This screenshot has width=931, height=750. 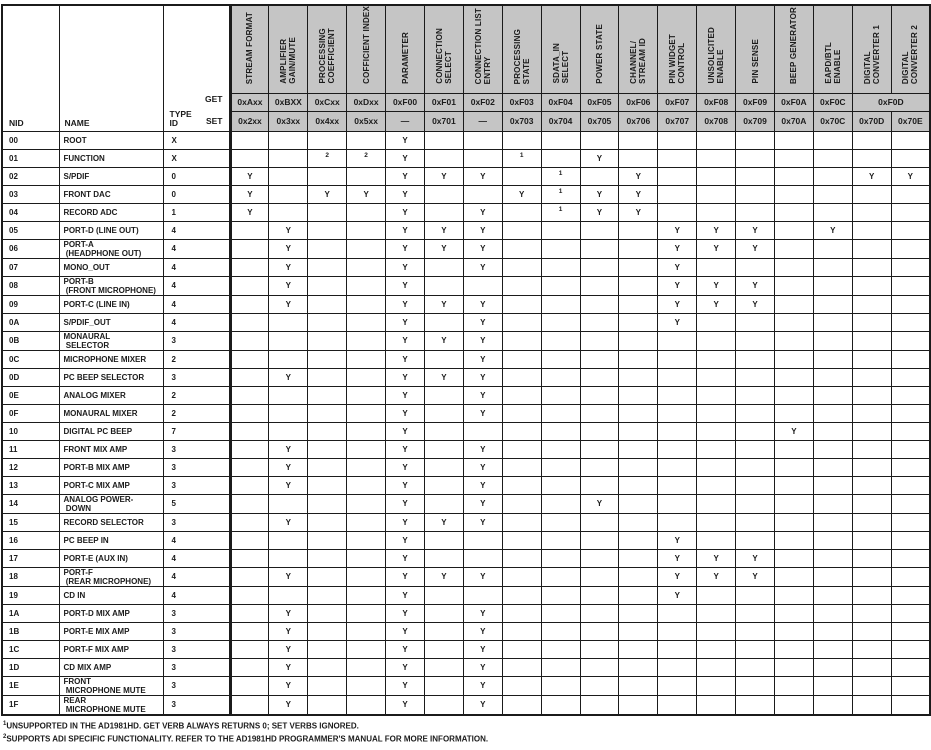 What do you see at coordinates (638, 102) in the screenshot?
I see `get-verb-code: 0xF06` at bounding box center [638, 102].